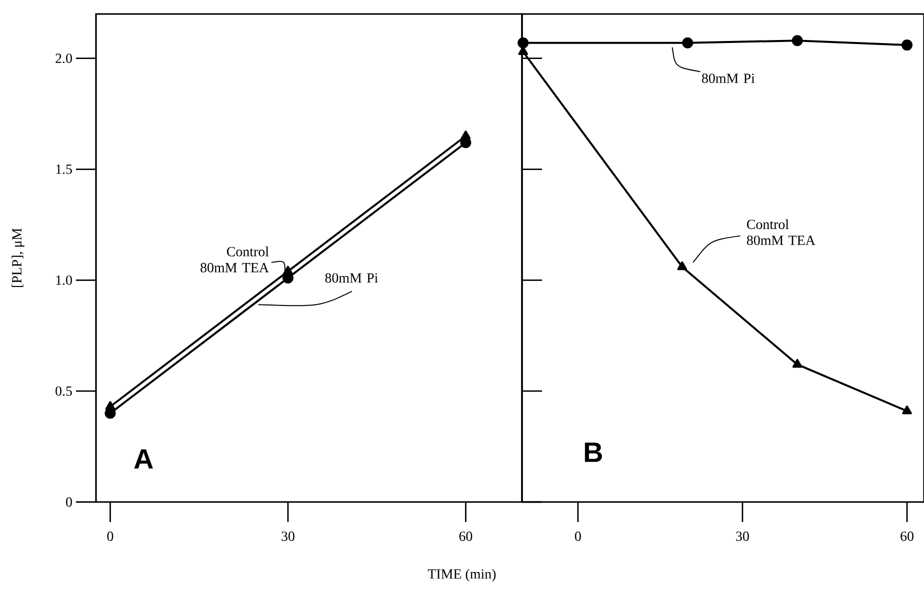 Image resolution: width=924 pixels, height=591 pixels. I want to click on x-axis-title: TIME (min), so click(462, 575).